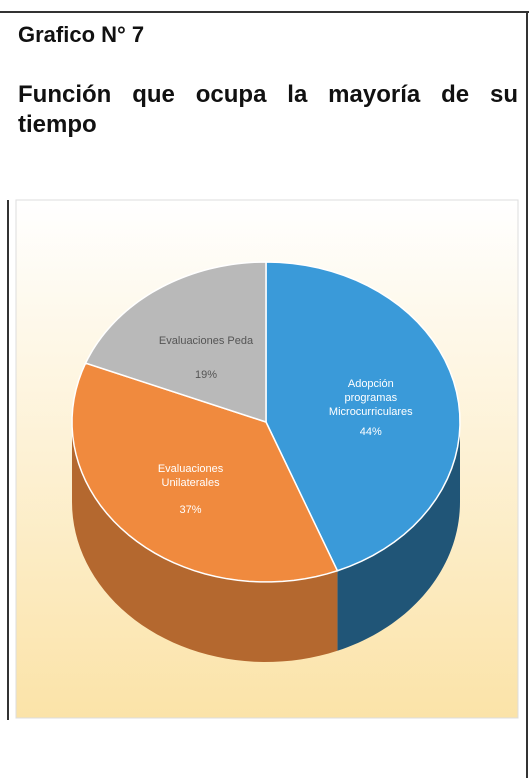 Image resolution: width=529 pixels, height=778 pixels. Describe the element at coordinates (81, 34) in the screenshot. I see `chart-title: Grafico N° 7` at that location.